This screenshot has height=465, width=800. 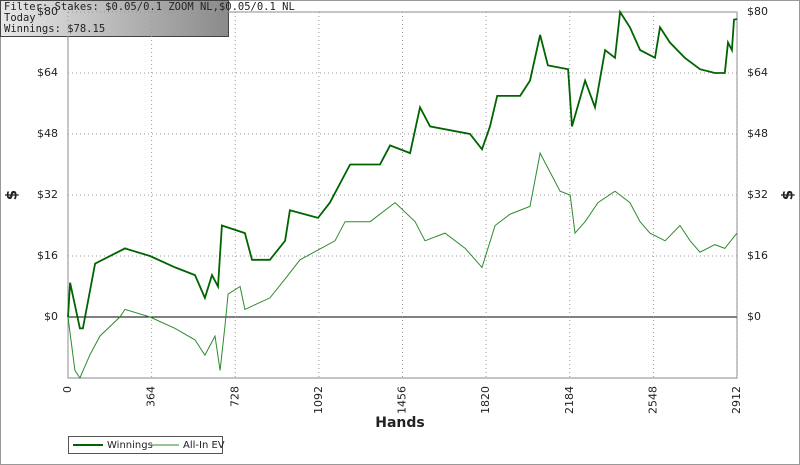 What do you see at coordinates (757, 133) in the screenshot?
I see `y2-tick-label: $48` at bounding box center [757, 133].